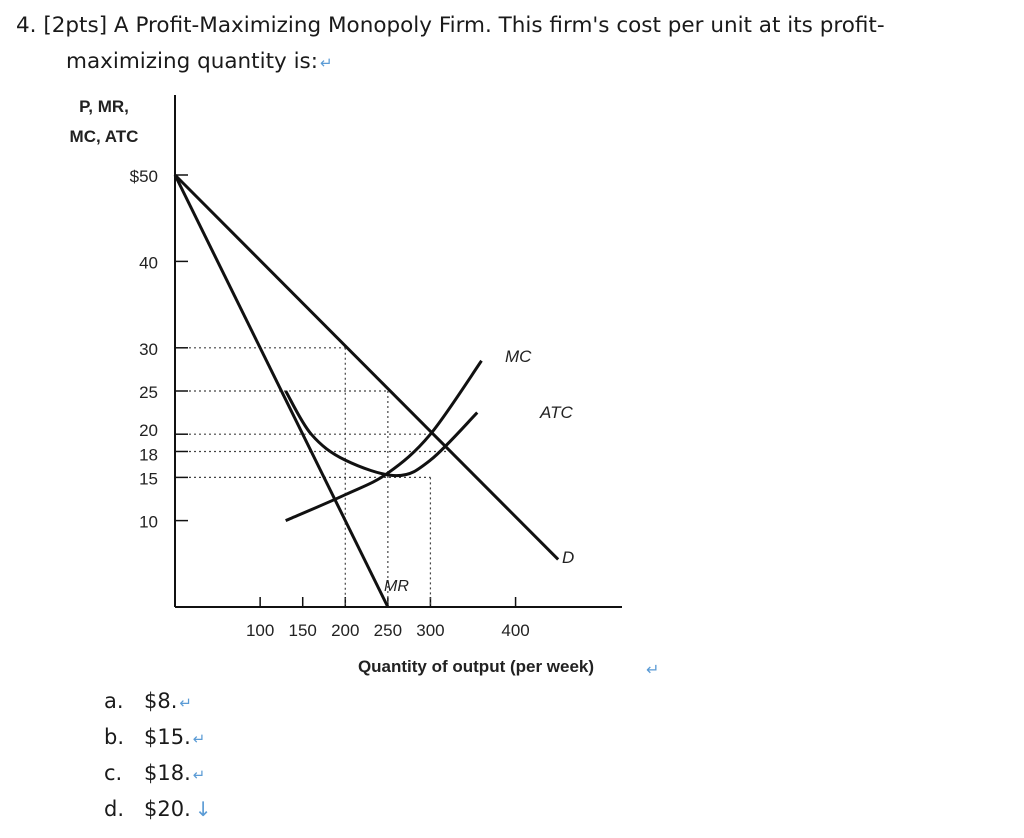 This screenshot has width=1024, height=838. I want to click on marginal-revenue-curve, so click(281, 391).